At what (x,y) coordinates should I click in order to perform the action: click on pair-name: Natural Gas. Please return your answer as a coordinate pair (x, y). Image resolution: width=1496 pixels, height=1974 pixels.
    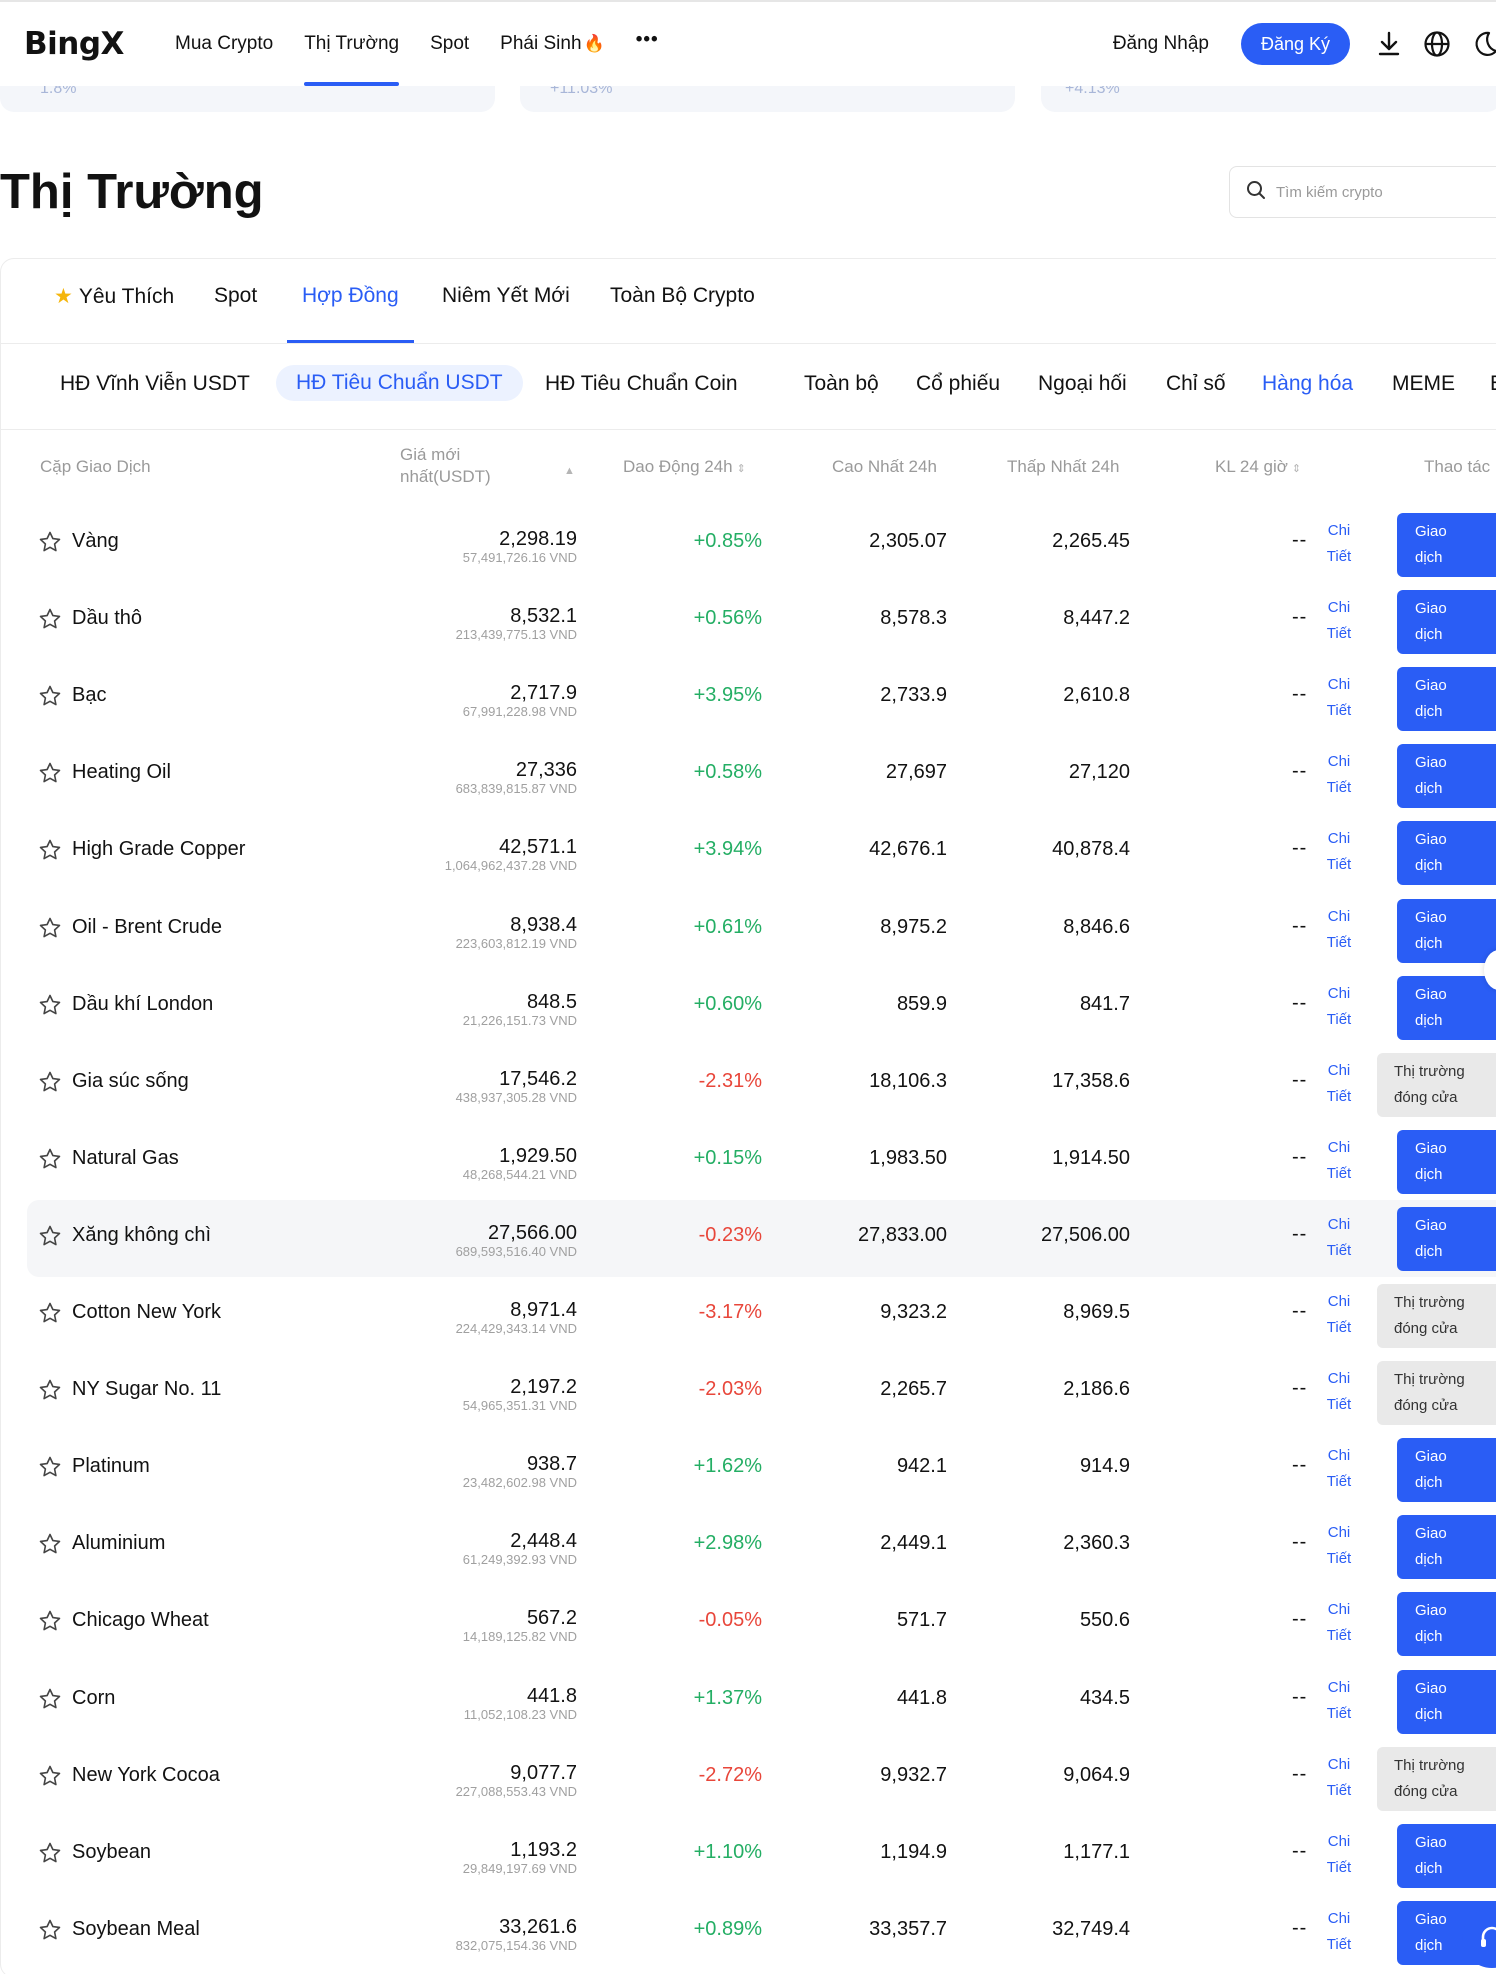
    Looking at the image, I should click on (125, 1157).